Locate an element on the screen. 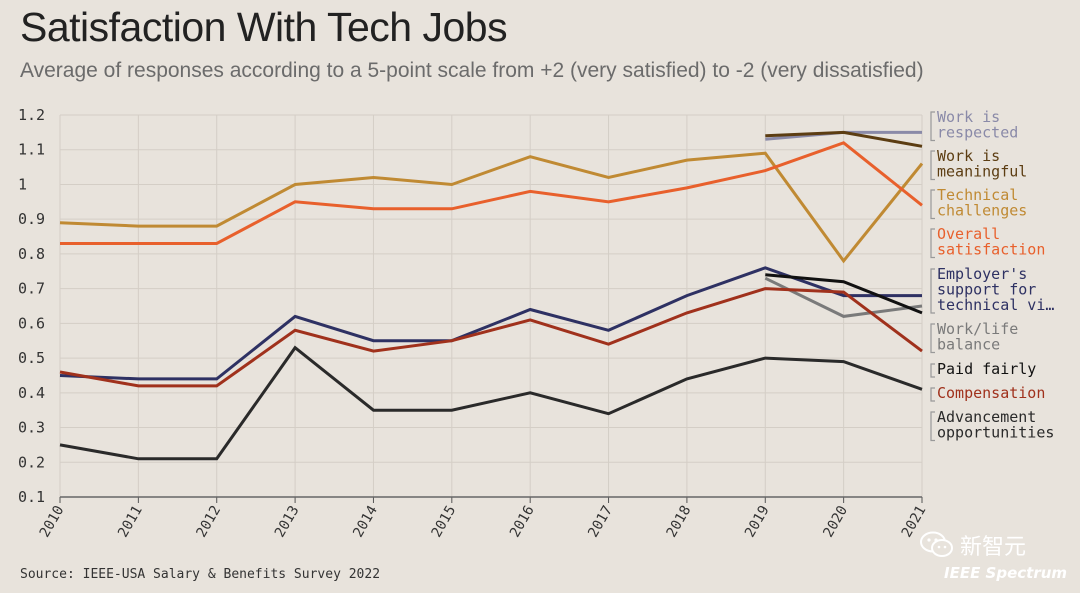 This screenshot has height=593, width=1080. legend-label: opportunities is located at coordinates (995, 433).